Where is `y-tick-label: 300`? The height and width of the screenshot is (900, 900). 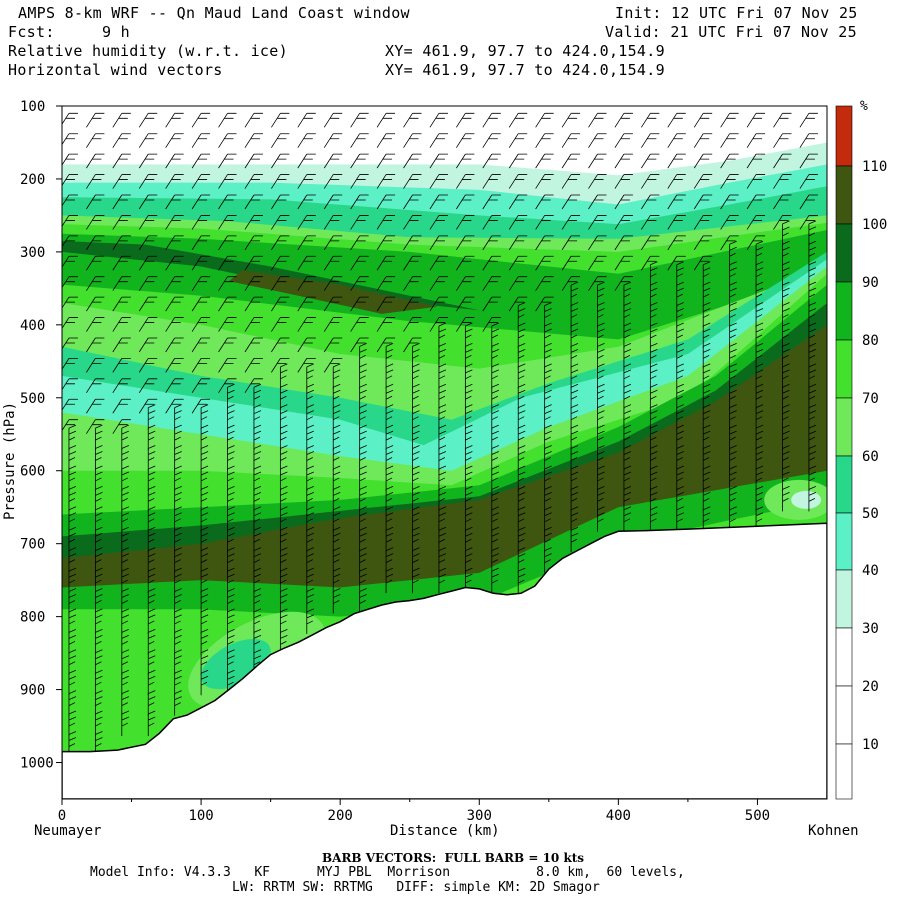 y-tick-label: 300 is located at coordinates (32, 253).